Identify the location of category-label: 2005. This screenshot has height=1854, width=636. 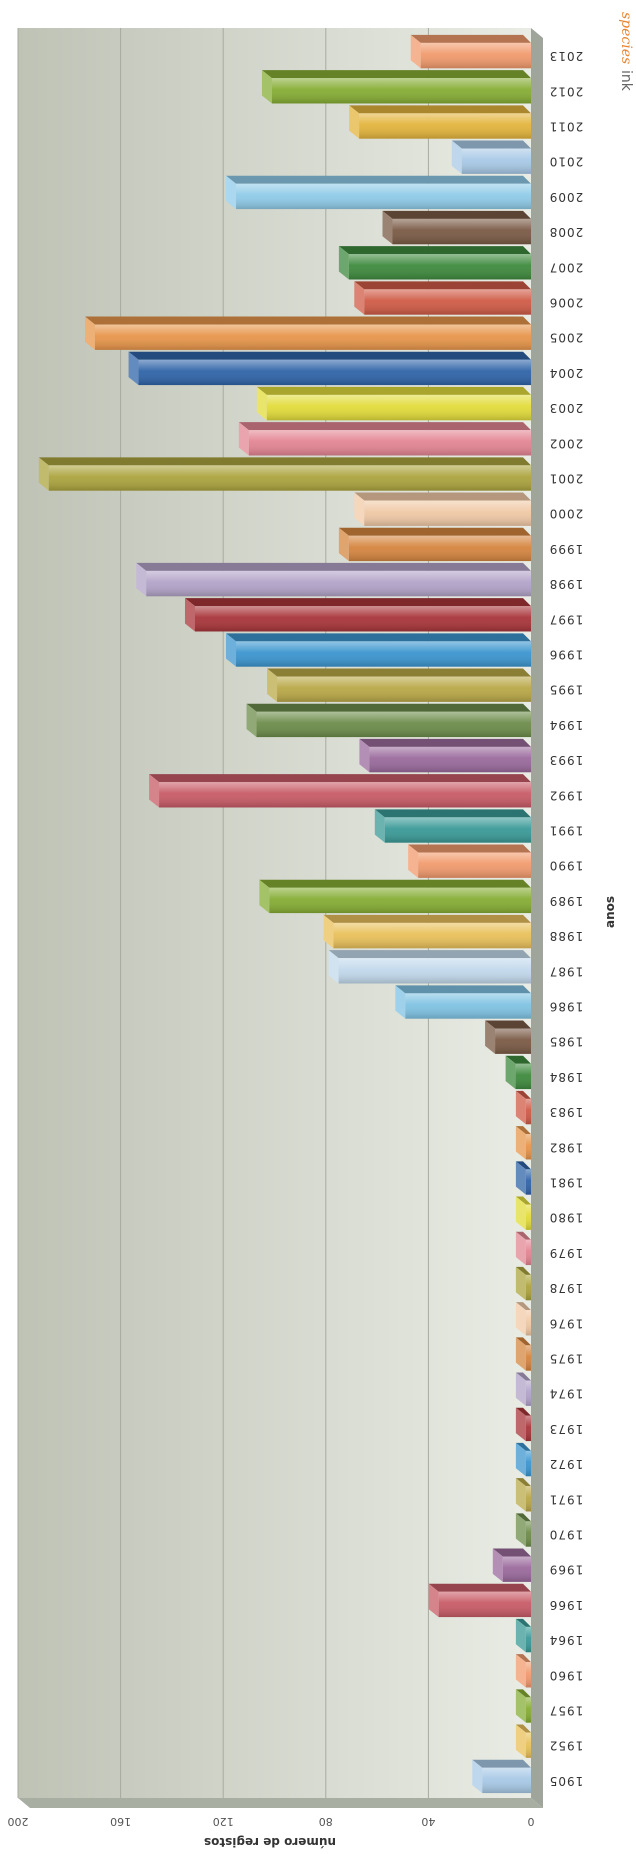
(566, 338).